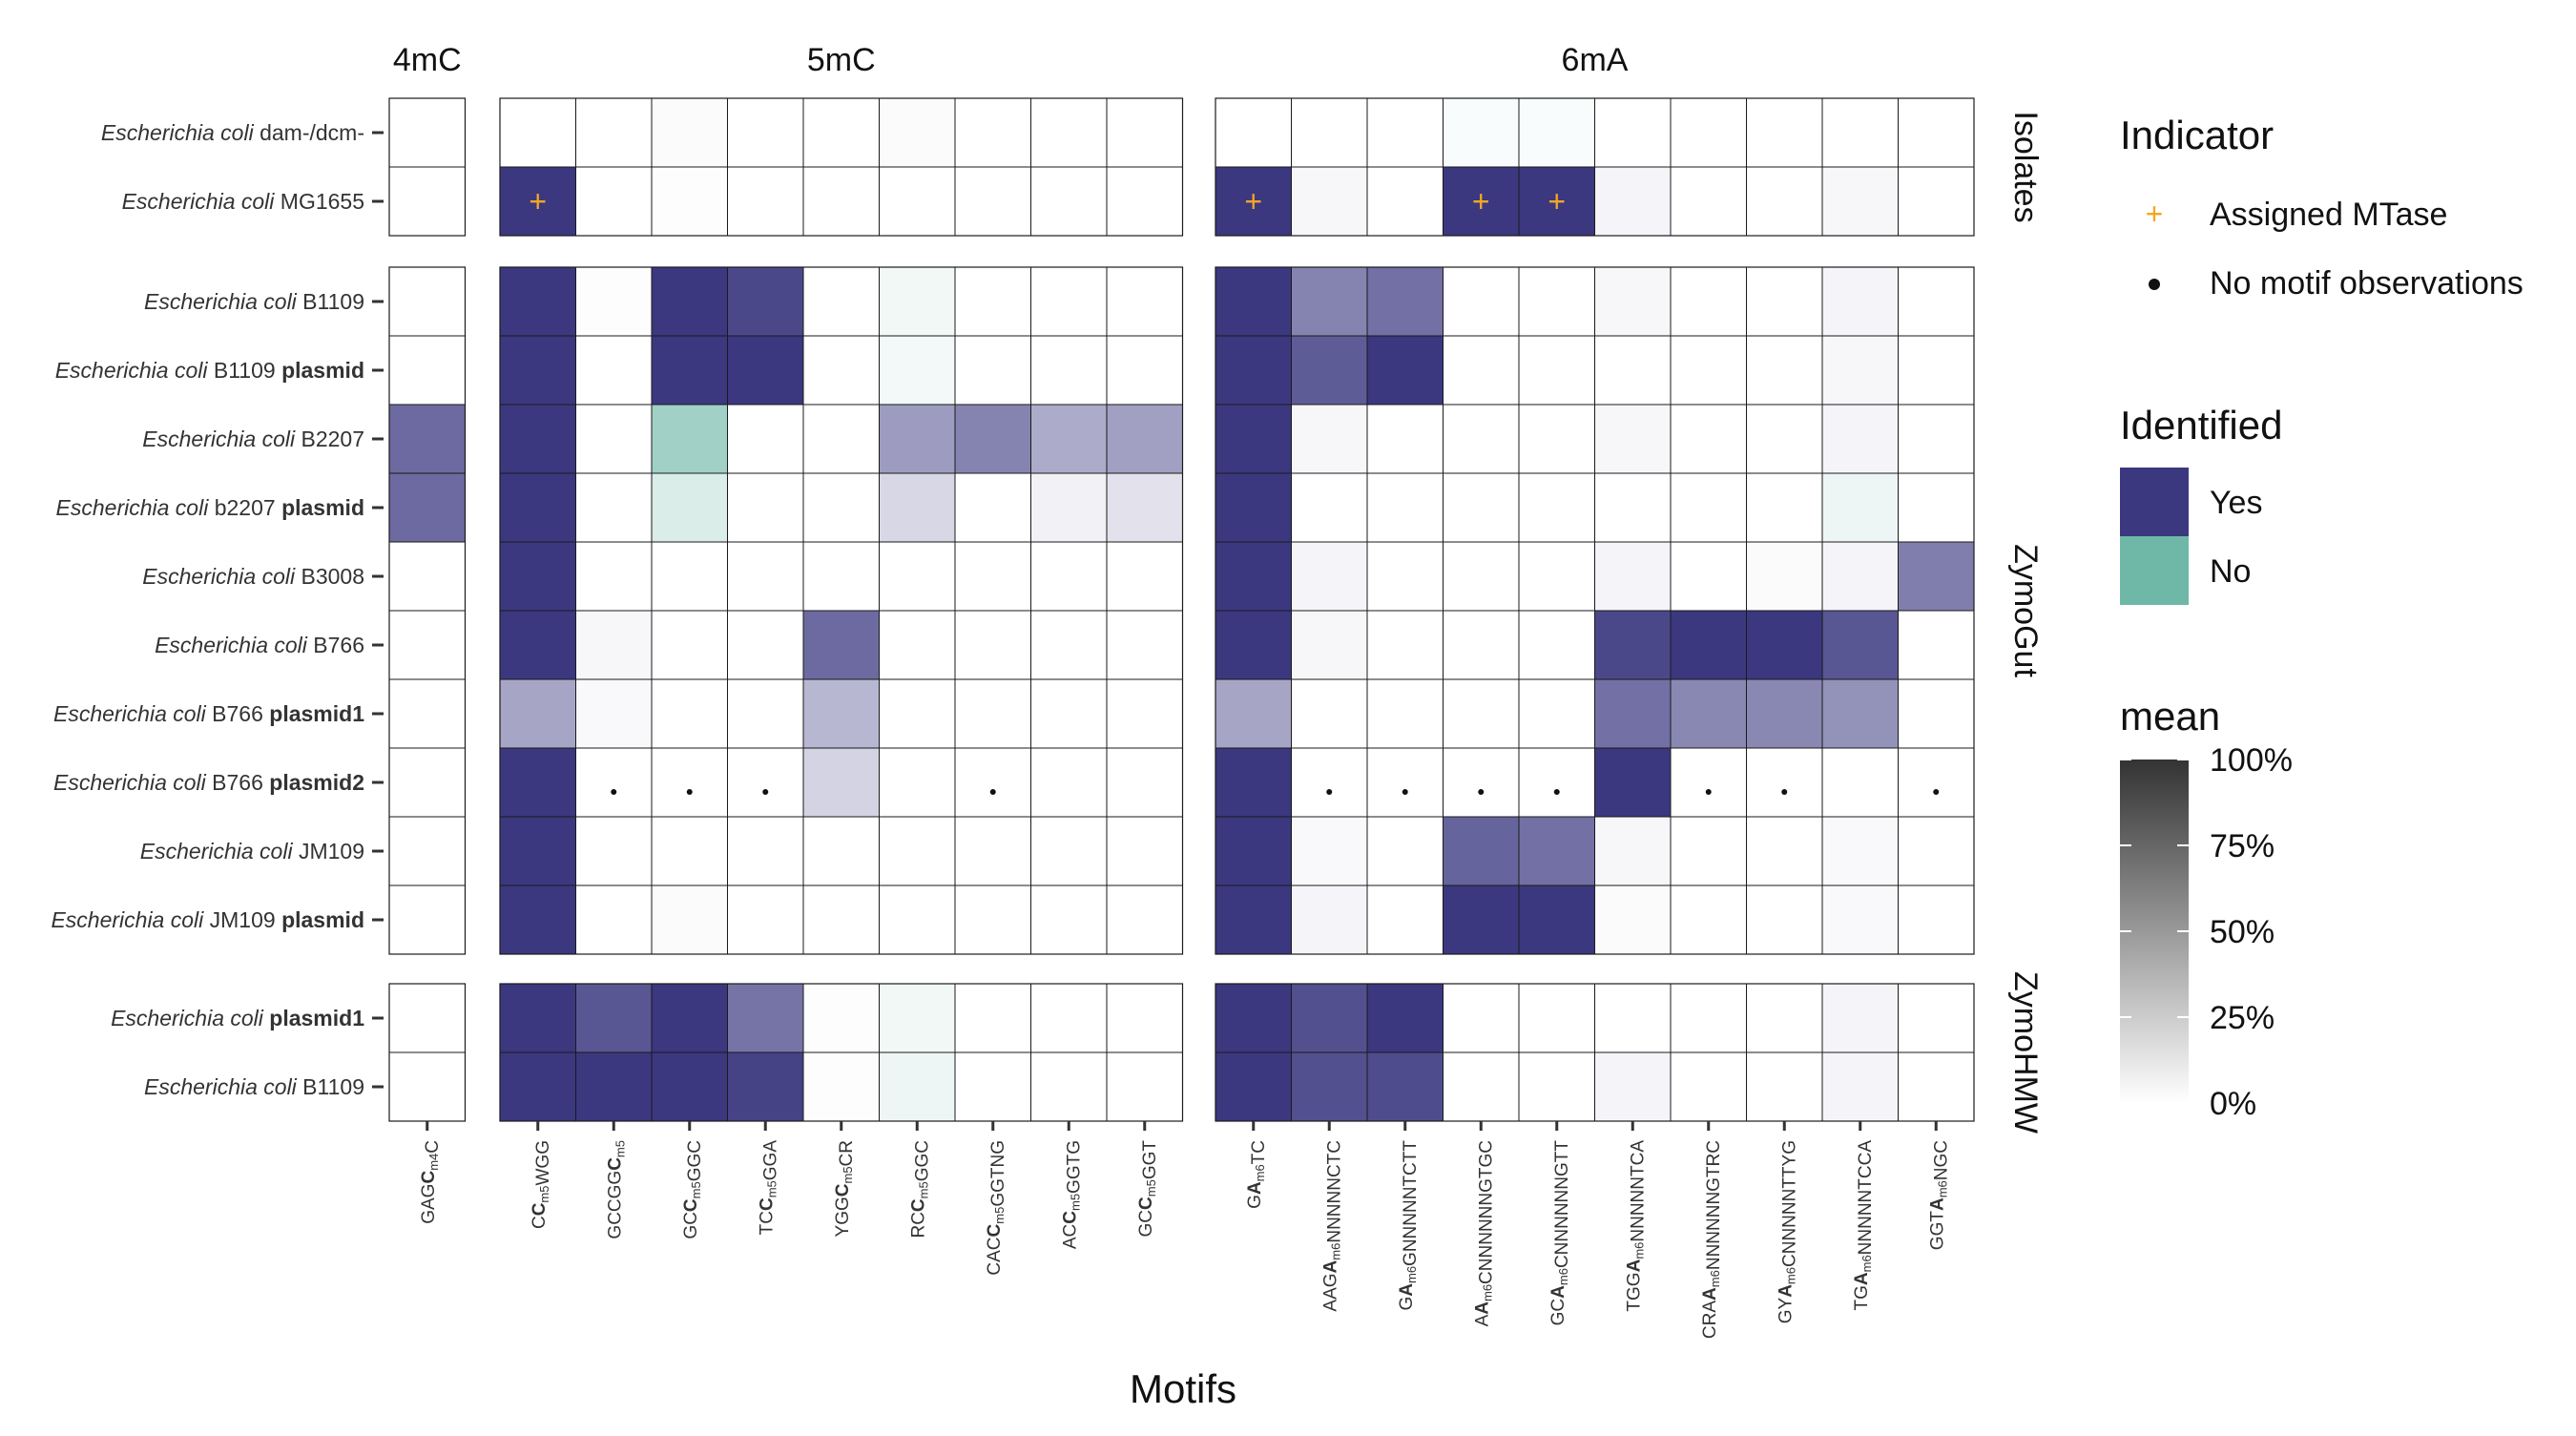 The height and width of the screenshot is (1436, 2576). Describe the element at coordinates (2154, 570) in the screenshot. I see `legend-swatch` at that location.